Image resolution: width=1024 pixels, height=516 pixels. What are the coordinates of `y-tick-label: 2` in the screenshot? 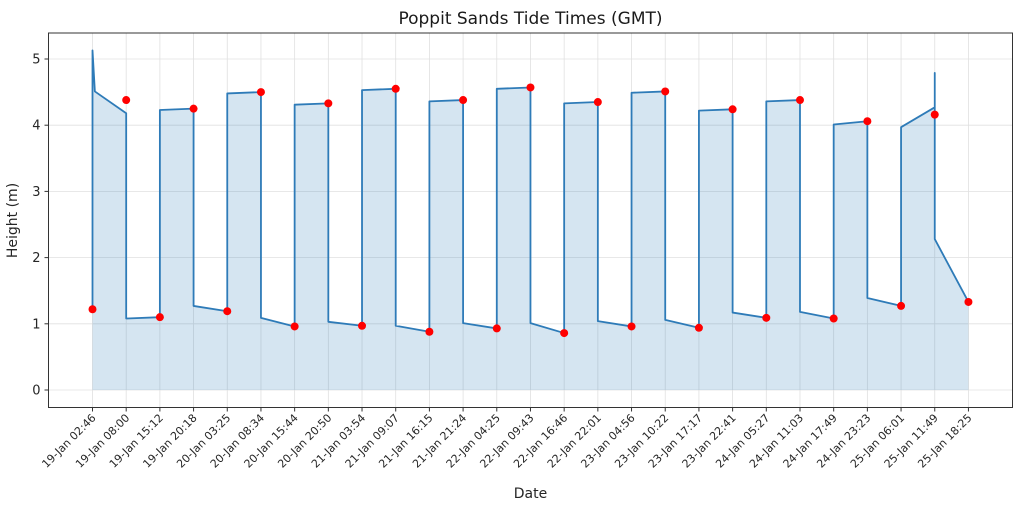 It's located at (36, 258).